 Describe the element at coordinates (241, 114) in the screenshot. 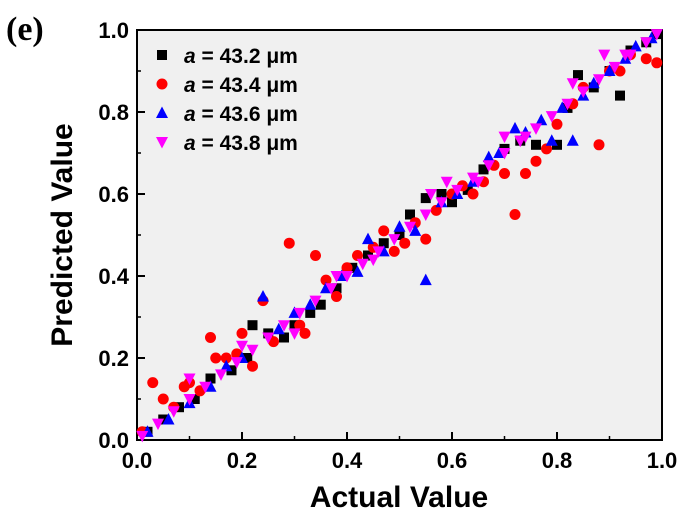

I see `legend-label: a = 43.6 μm` at that location.